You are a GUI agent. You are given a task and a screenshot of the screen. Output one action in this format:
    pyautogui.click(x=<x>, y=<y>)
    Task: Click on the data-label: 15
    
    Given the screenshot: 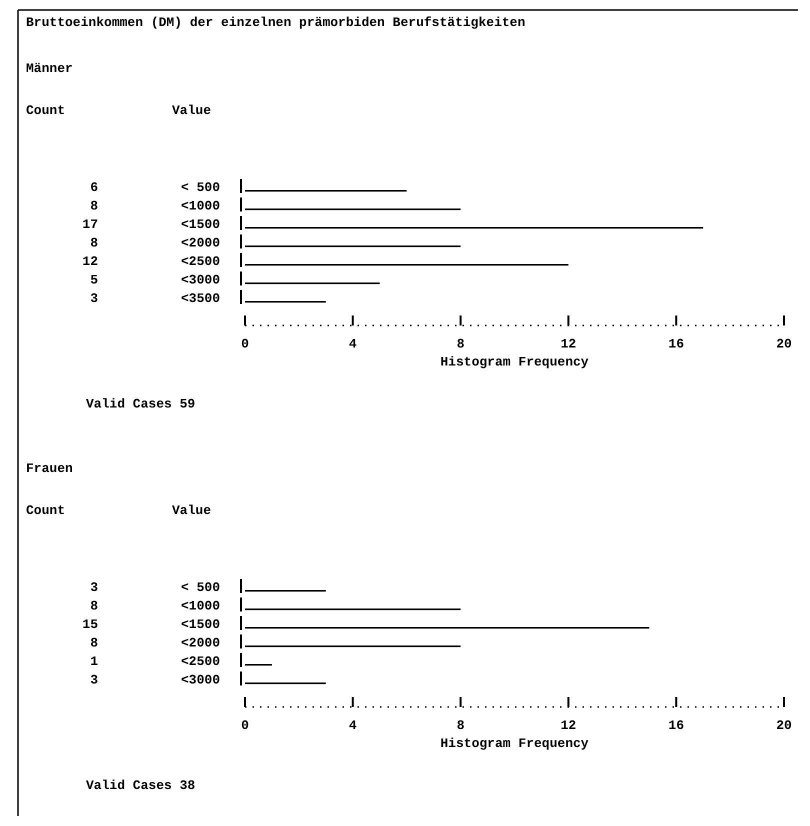 What is the action you would take?
    pyautogui.click(x=90, y=624)
    